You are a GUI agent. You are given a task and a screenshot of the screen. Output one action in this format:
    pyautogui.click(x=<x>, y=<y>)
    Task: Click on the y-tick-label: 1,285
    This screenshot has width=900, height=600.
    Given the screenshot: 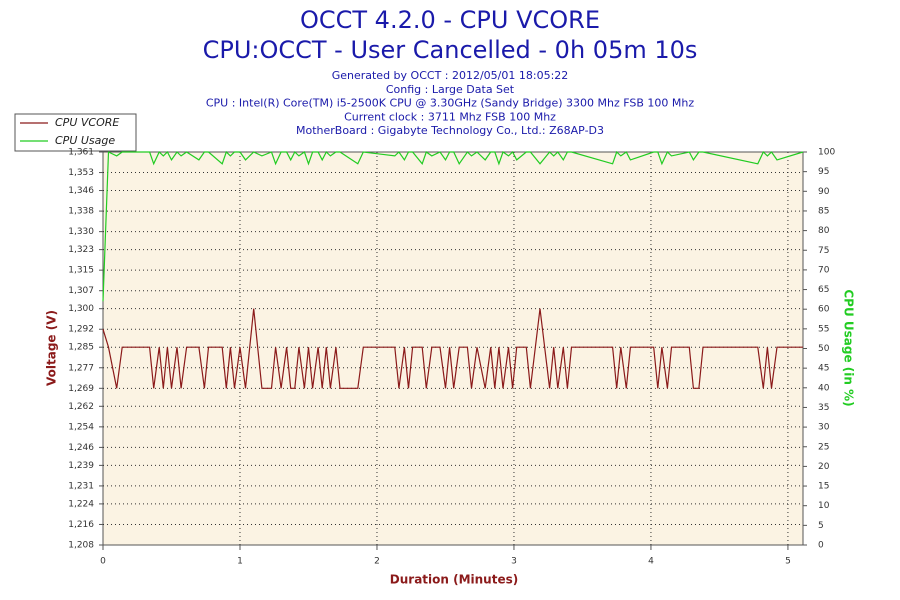 What is the action you would take?
    pyautogui.click(x=81, y=348)
    